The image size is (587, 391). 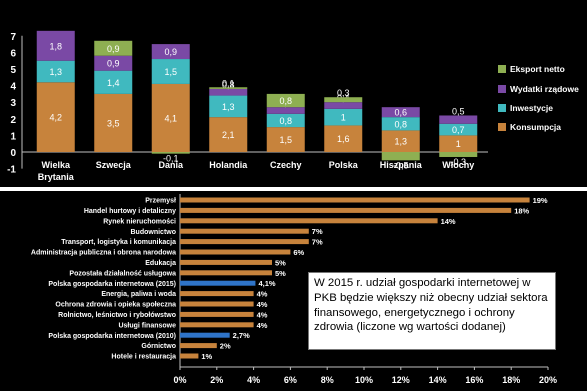 What do you see at coordinates (343, 93) in the screenshot?
I see `data-label: 0,3` at bounding box center [343, 93].